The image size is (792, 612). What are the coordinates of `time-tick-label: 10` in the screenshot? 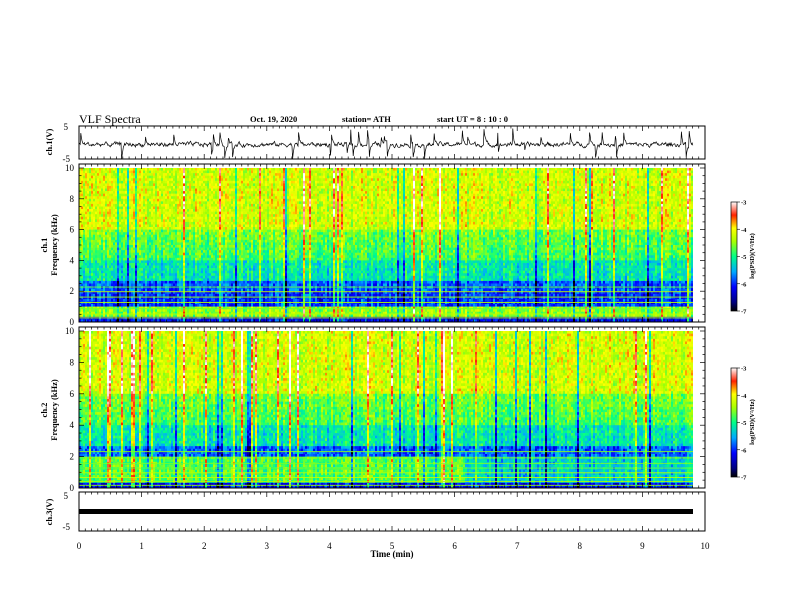 It's located at (706, 546).